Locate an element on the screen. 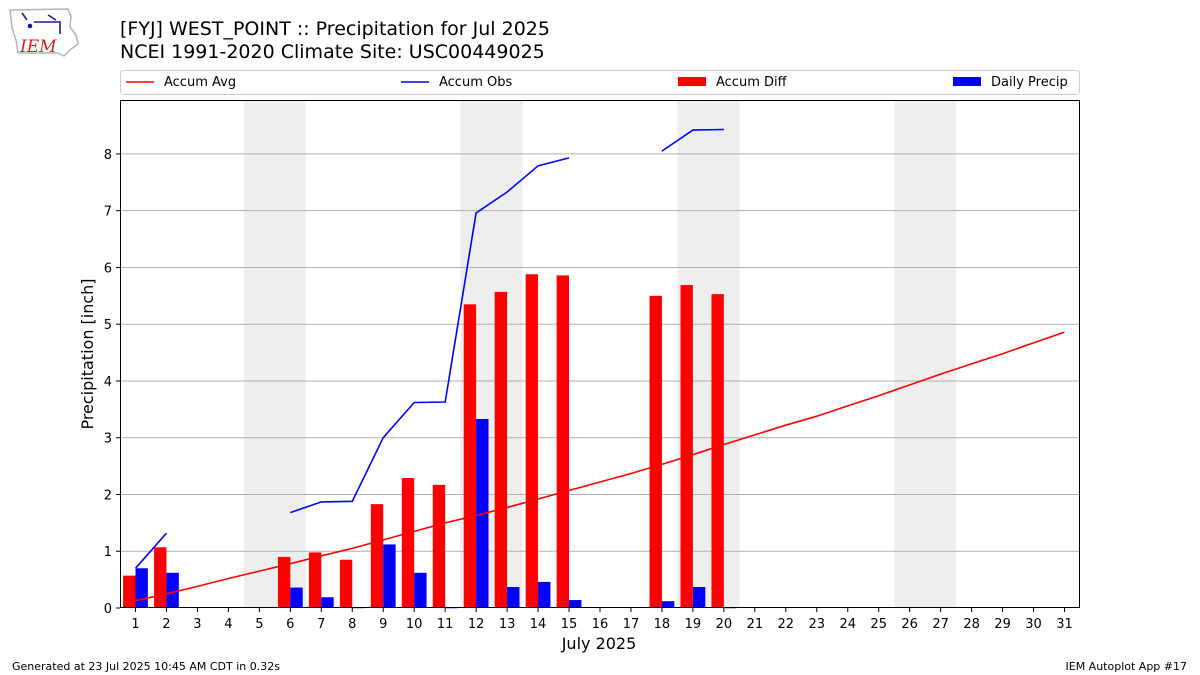  y-tick-label-4: 4 is located at coordinates (108, 382).